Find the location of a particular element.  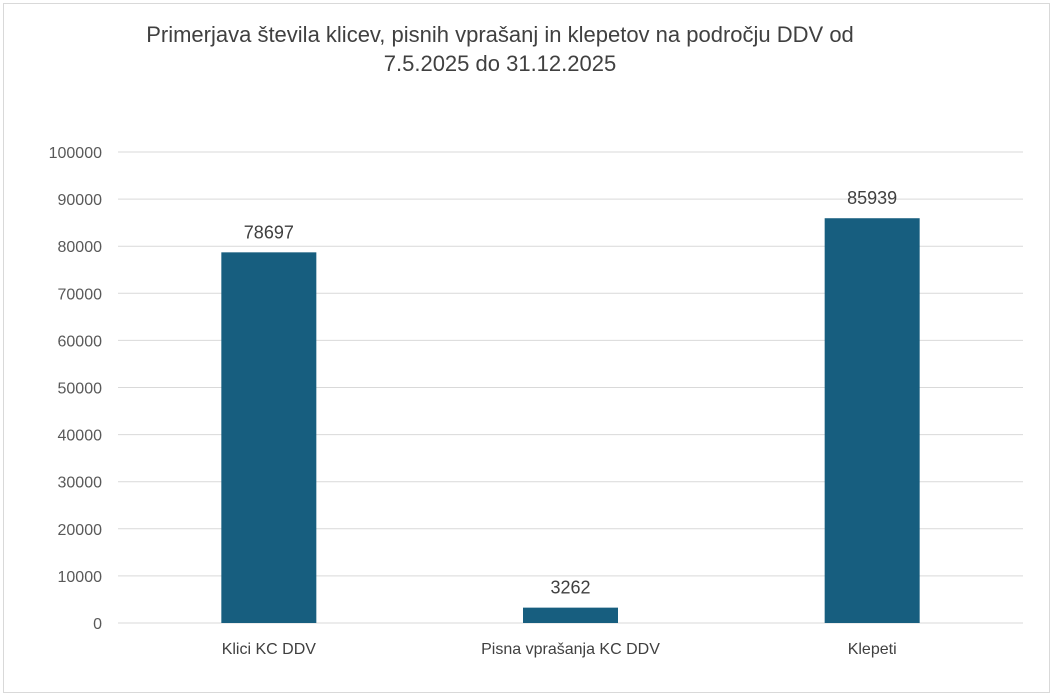

y-tick-label-90000: 90000 is located at coordinates (80, 200).